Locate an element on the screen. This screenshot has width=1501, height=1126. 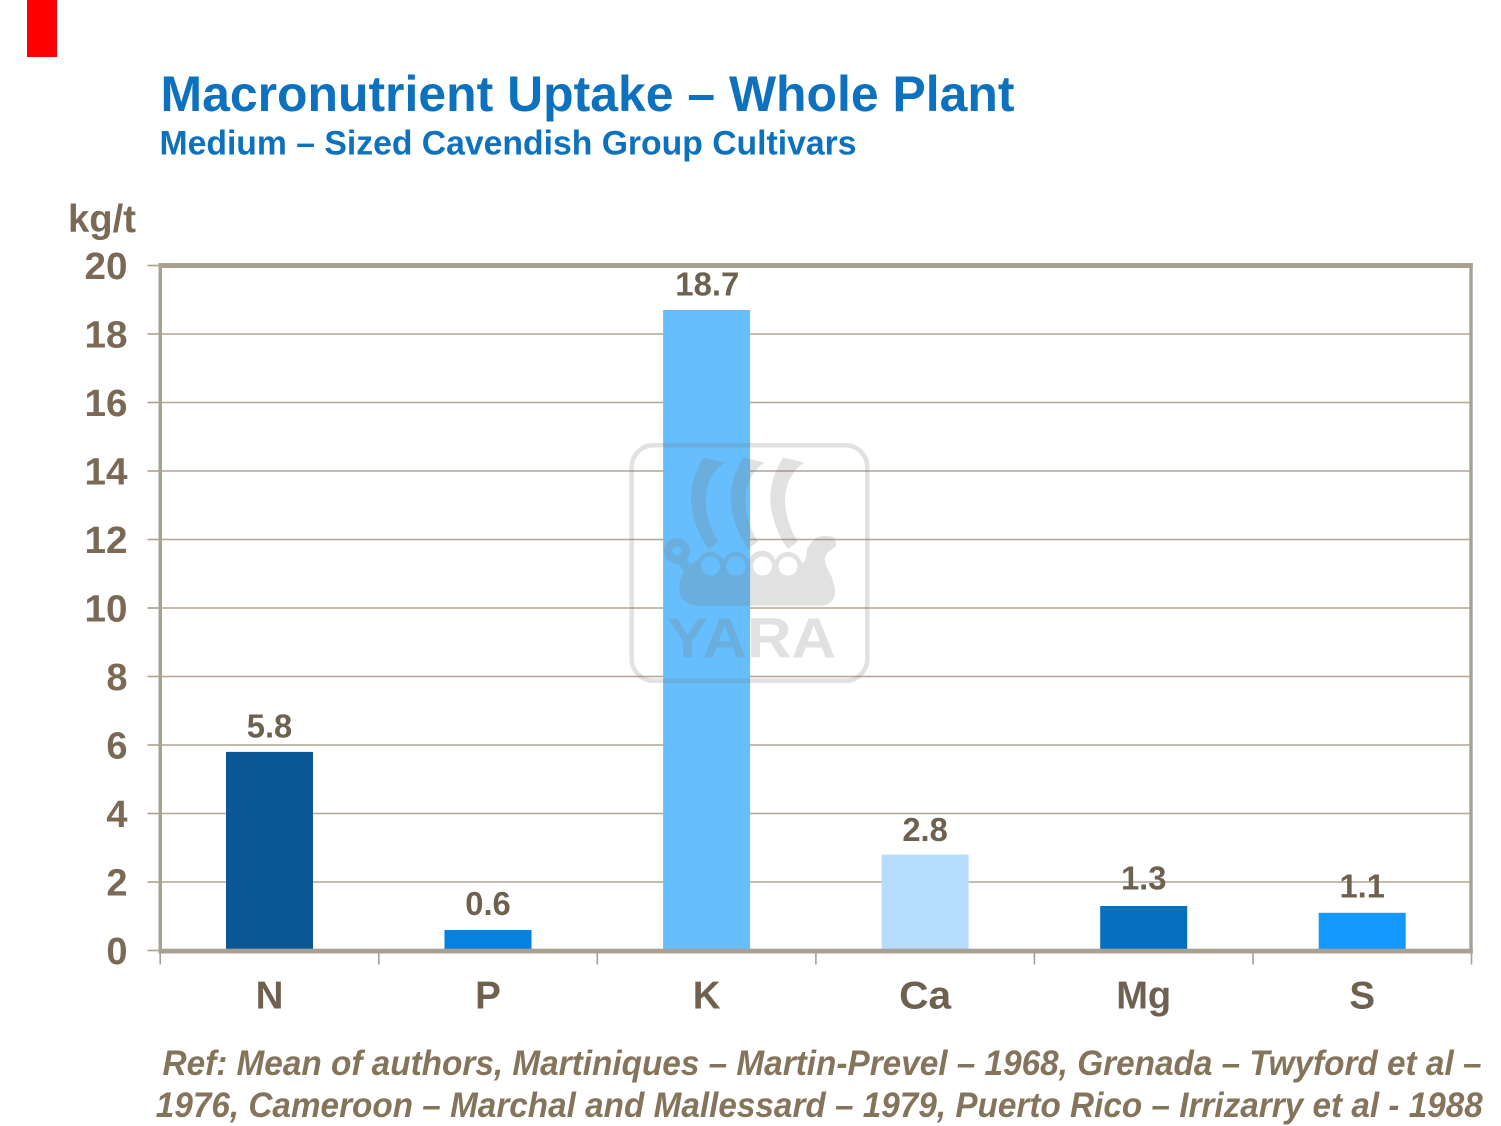
svg-text: 8 is located at coordinates (116, 678).